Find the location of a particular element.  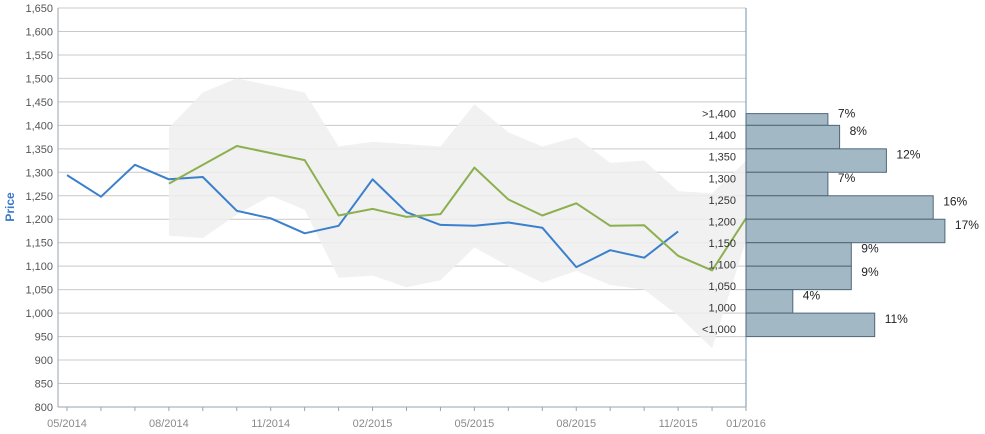

y-tick-label: 800 is located at coordinates (44, 408).